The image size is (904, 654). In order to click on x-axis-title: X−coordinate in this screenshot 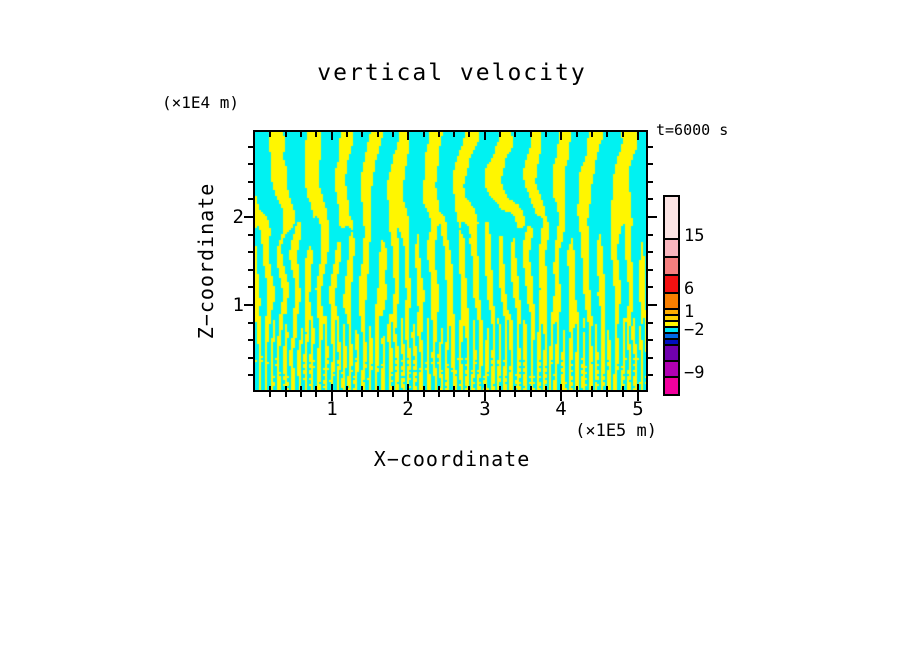, I will do `click(452, 459)`.